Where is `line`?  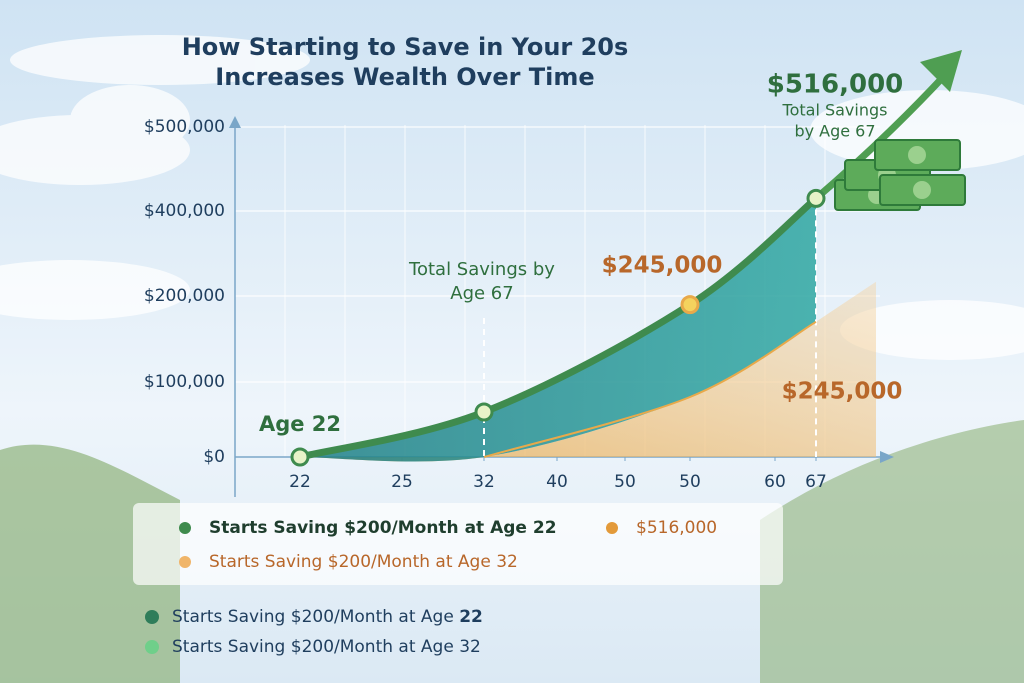
line is located at coordinates (650, 389).